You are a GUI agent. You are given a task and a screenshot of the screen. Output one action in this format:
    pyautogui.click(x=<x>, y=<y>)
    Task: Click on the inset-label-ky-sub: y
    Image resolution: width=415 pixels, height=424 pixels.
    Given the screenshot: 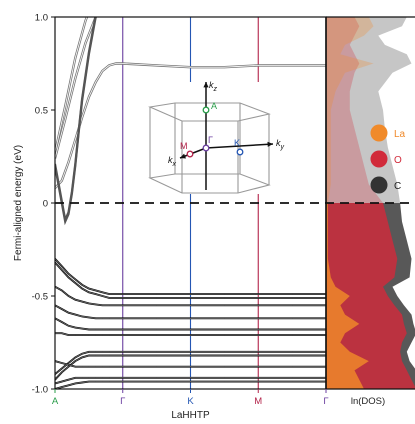 What is the action you would take?
    pyautogui.click(x=282, y=147)
    